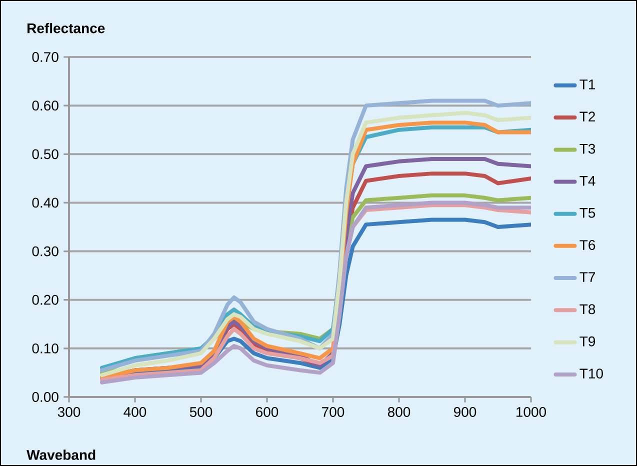 This screenshot has height=466, width=637. I want to click on x-tick-label: 400, so click(135, 412).